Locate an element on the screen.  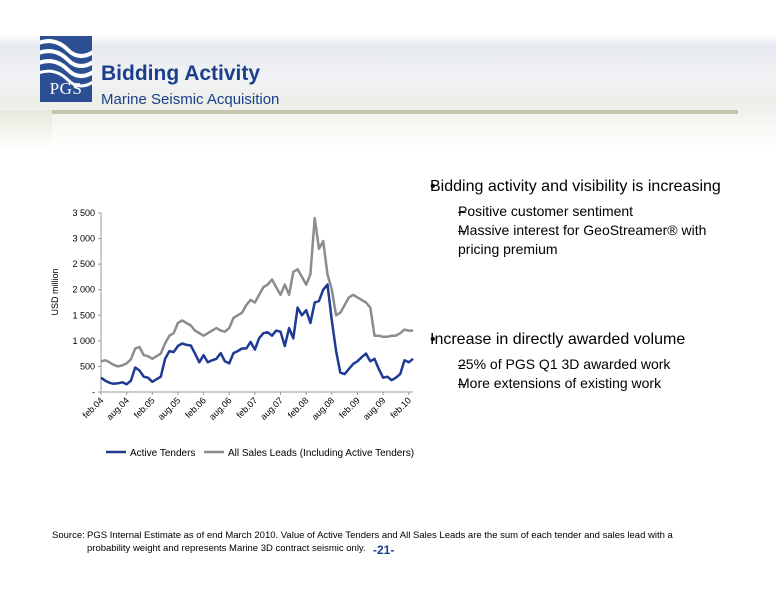
series-lines is located at coordinates (257, 301).